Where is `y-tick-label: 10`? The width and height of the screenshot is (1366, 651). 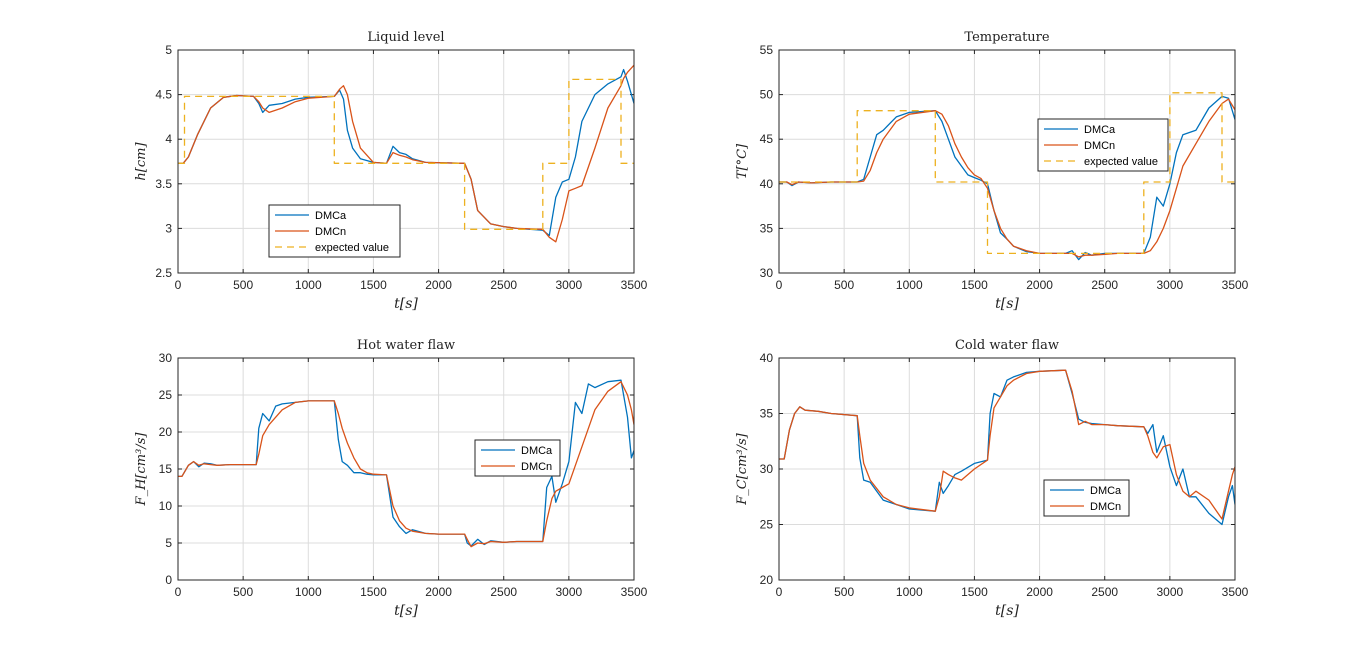 y-tick-label: 10 is located at coordinates (166, 506).